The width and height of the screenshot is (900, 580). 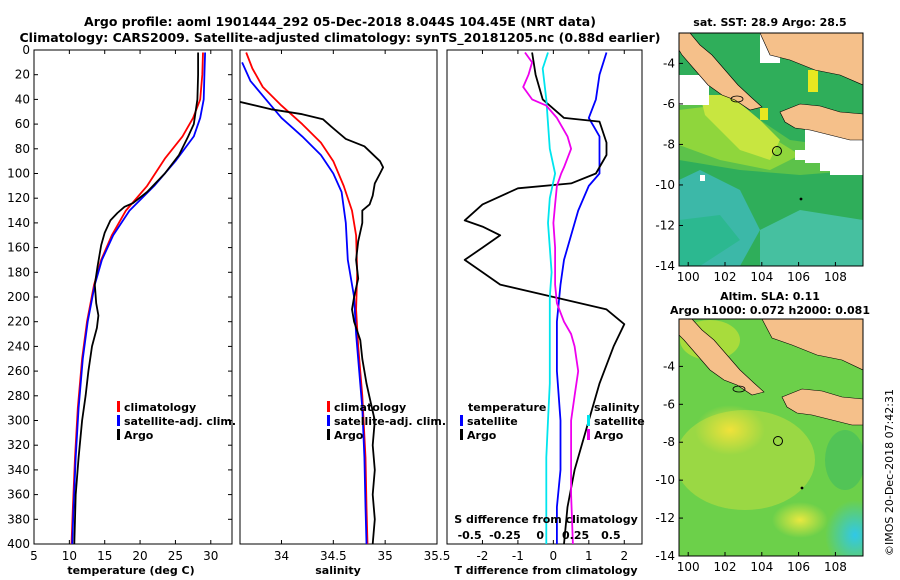 What do you see at coordinates (582, 298) in the screenshot?
I see `series-line-t-satellite` at bounding box center [582, 298].